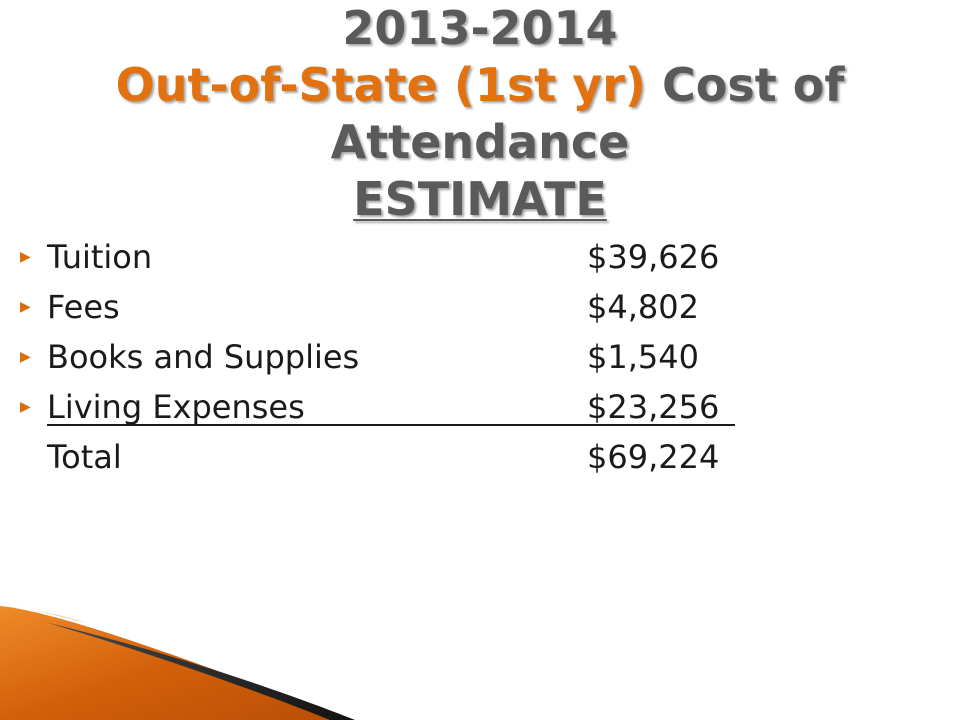  I want to click on item-amount: $69,224, so click(653, 457).